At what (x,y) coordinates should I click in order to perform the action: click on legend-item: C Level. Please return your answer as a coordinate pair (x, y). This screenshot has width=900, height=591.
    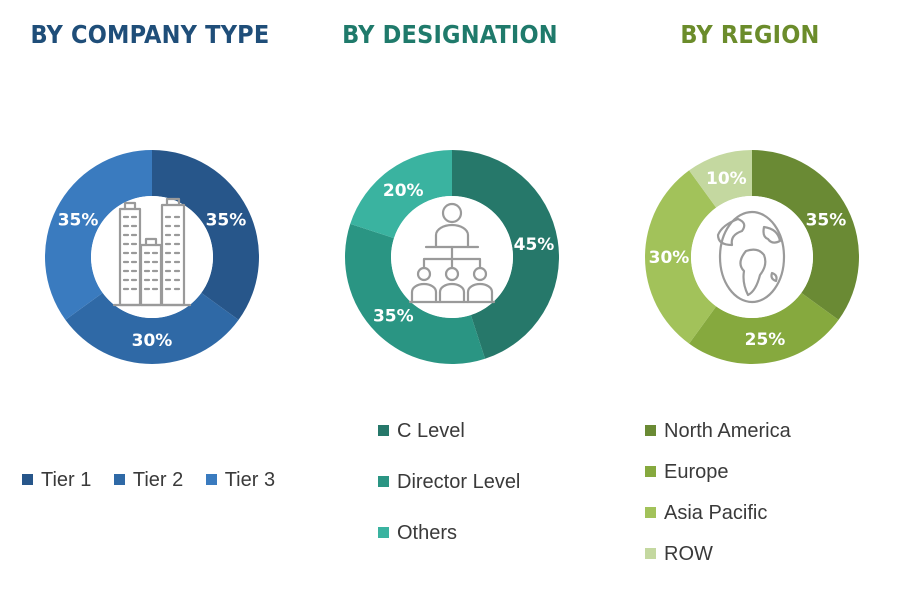
    Looking at the image, I should click on (449, 431).